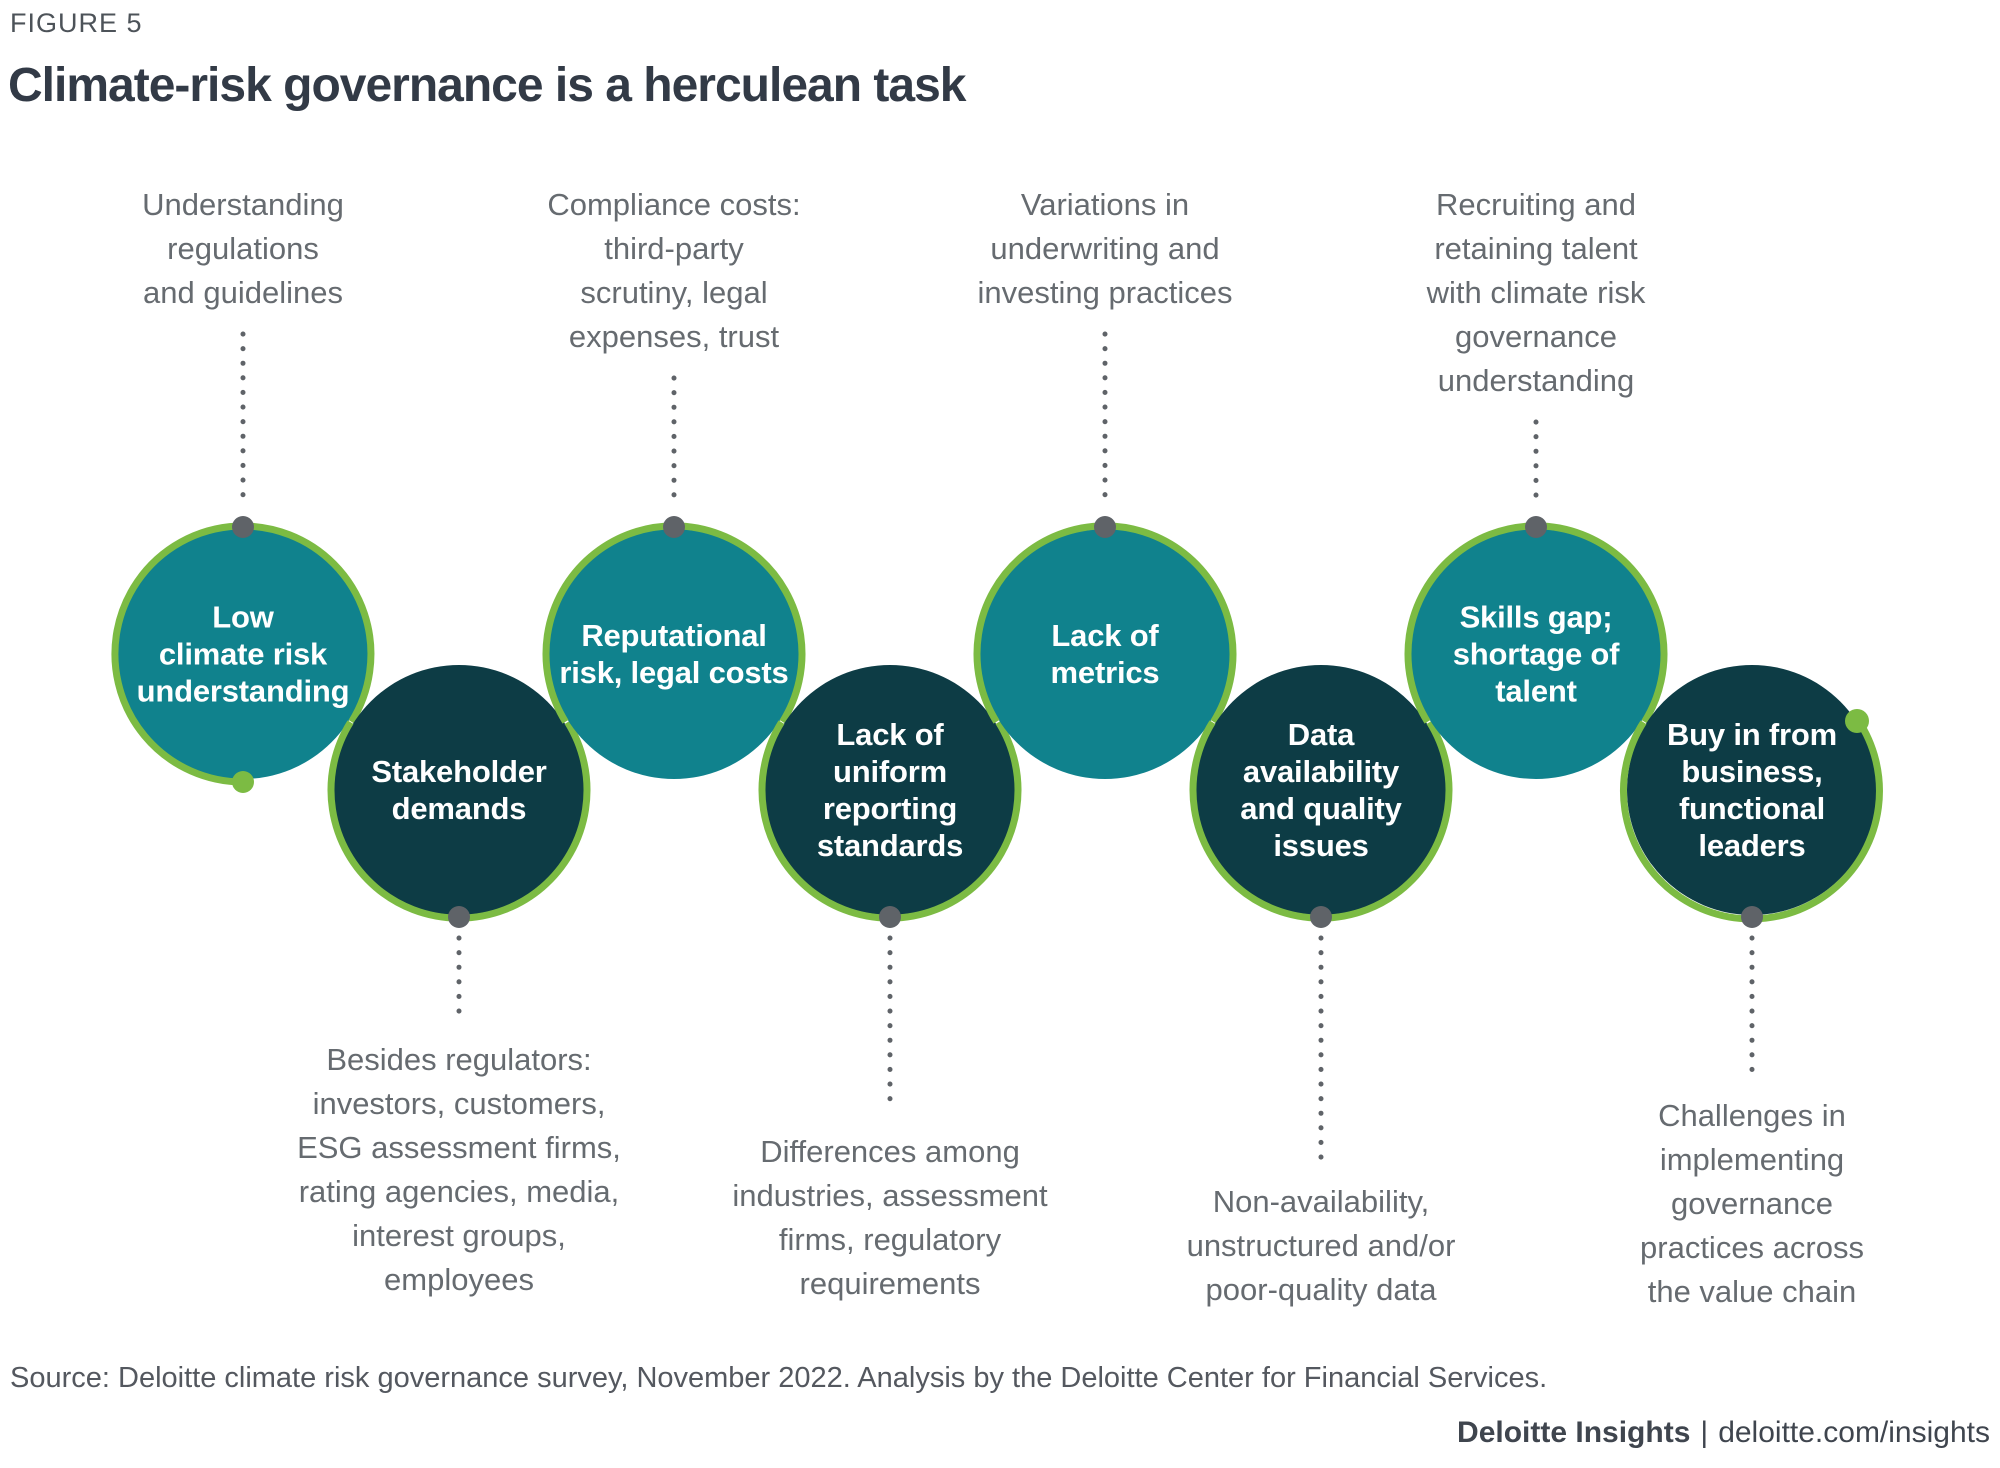  Describe the element at coordinates (1574, 1432) in the screenshot. I see `deloitte-insights-brand: Deloitte Insights` at that location.